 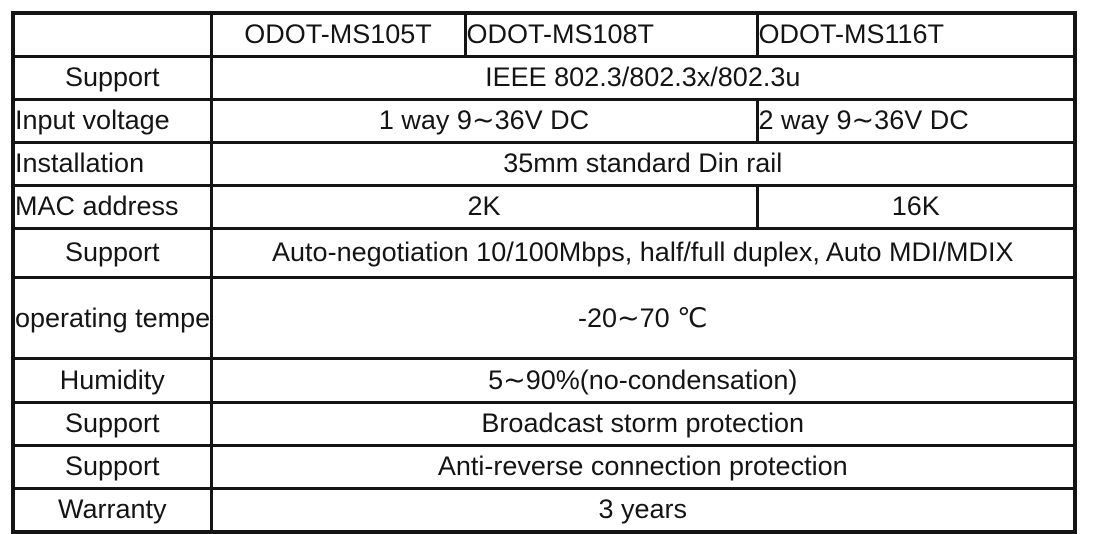 I want to click on spec-value-cell: IEEE 802.3/802.3x/802.3u, so click(x=643, y=78).